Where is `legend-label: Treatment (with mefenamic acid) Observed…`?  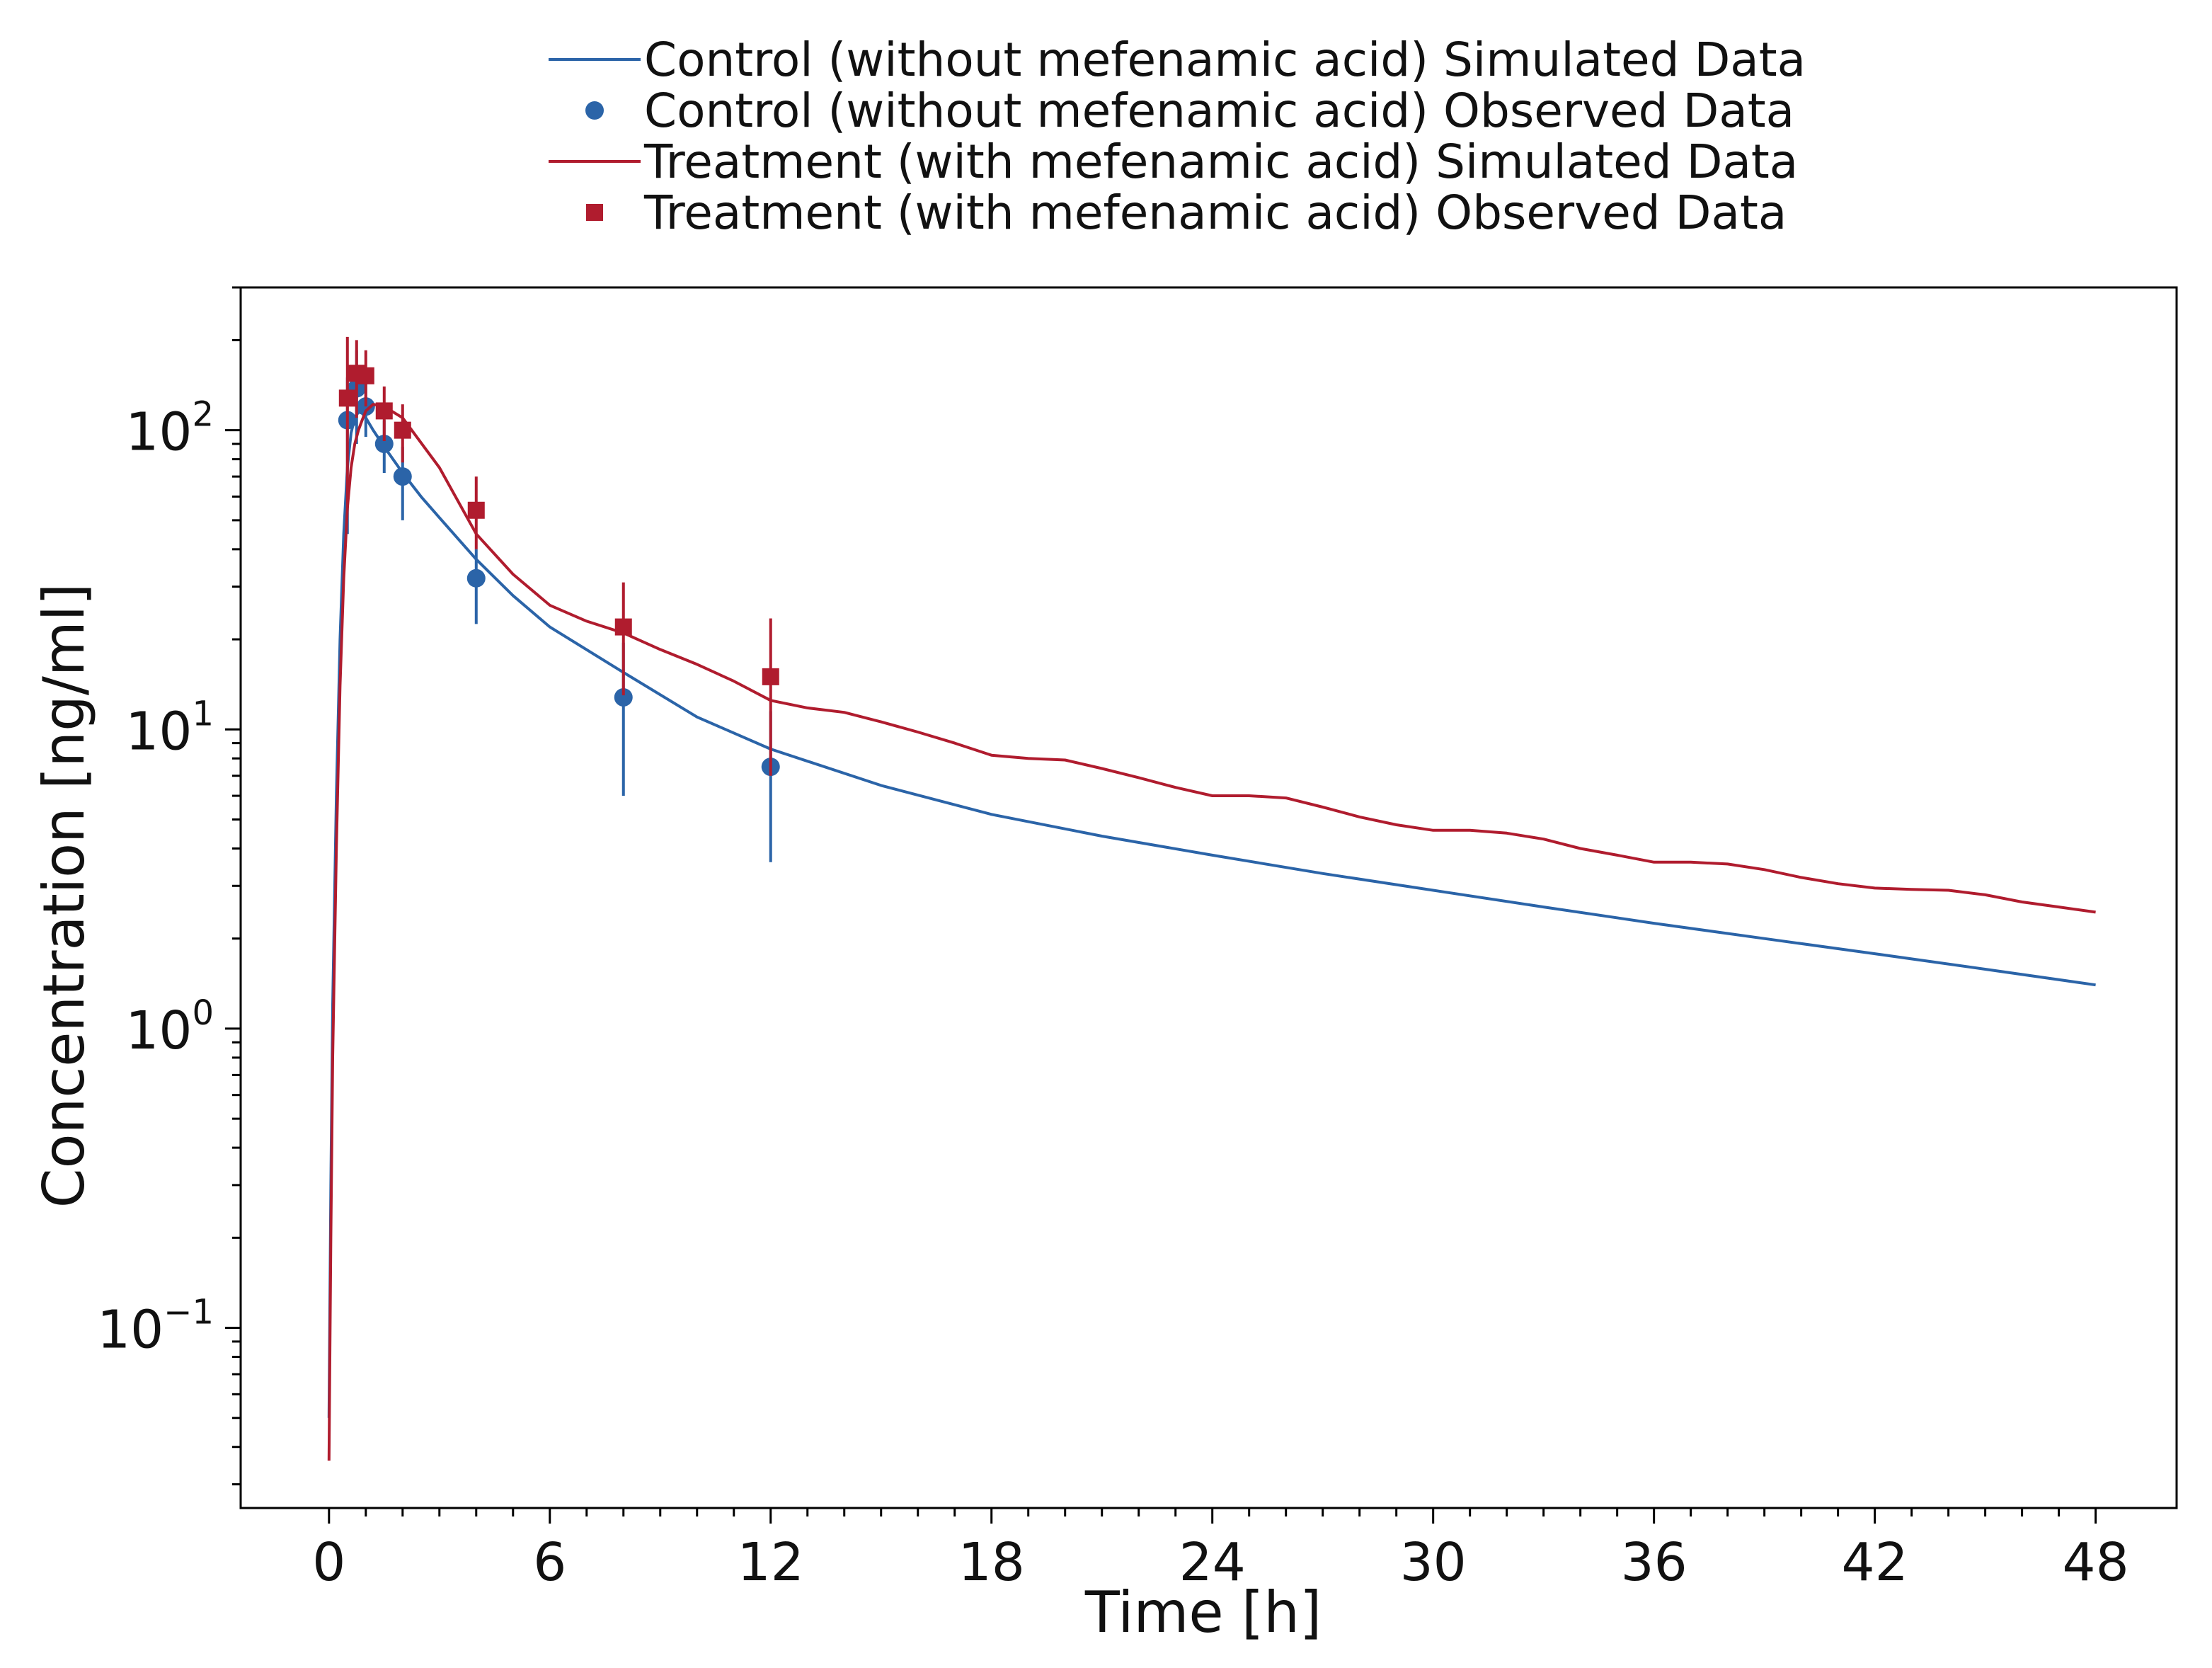
legend-label: Treatment (with mefenamic acid) Observed… is located at coordinates (1215, 212).